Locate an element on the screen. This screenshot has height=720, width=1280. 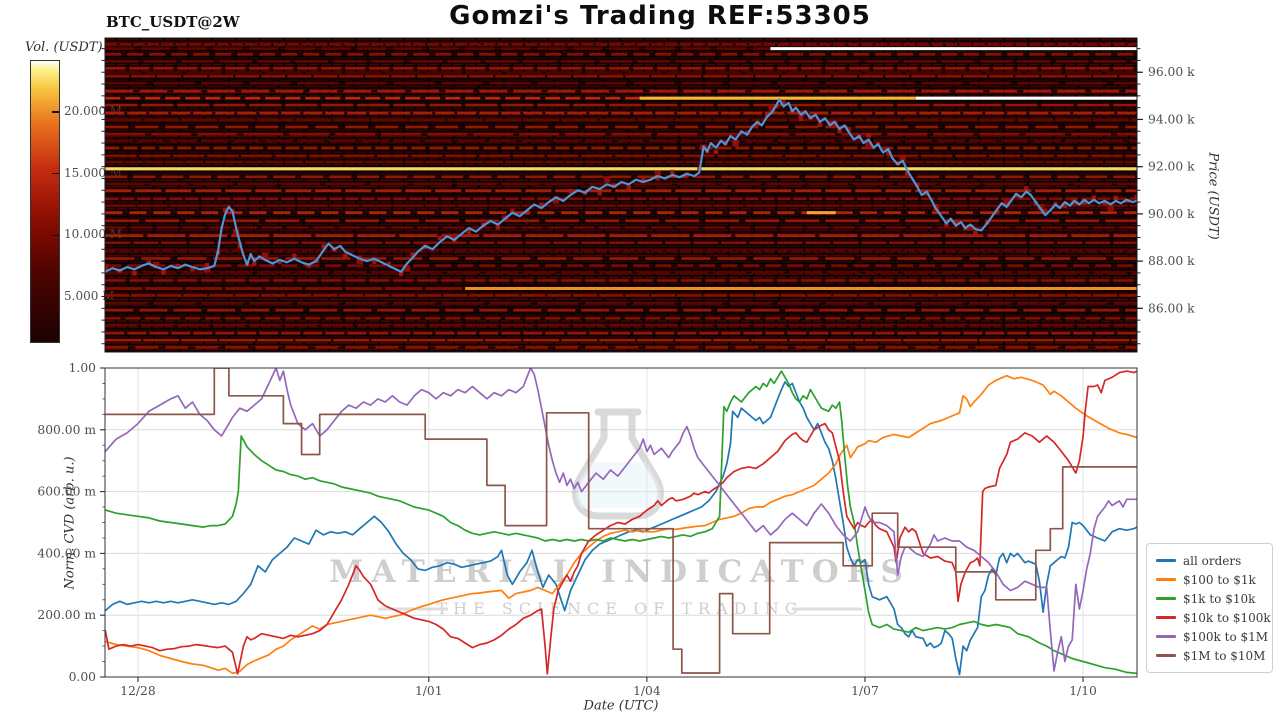
colorbar-tick-label: 20.000 M is located at coordinates (93, 110).